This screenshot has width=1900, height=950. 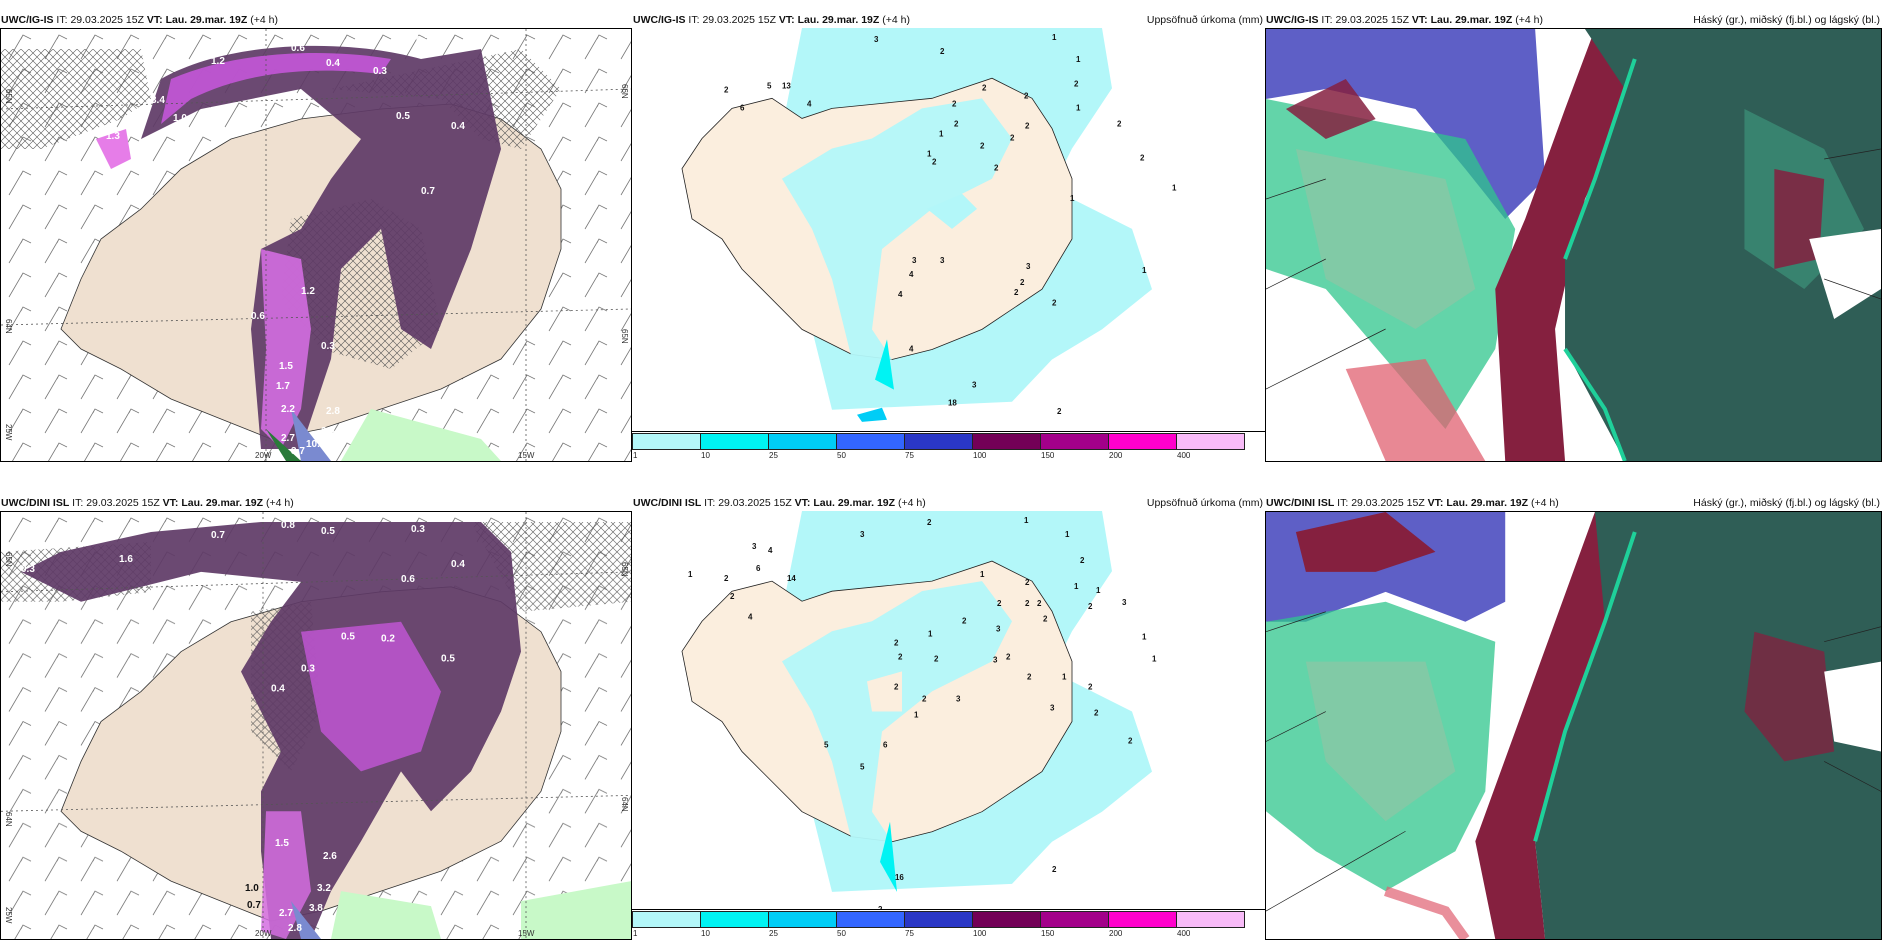 What do you see at coordinates (526, 455) in the screenshot?
I see `lon-label: 15W` at bounding box center [526, 455].